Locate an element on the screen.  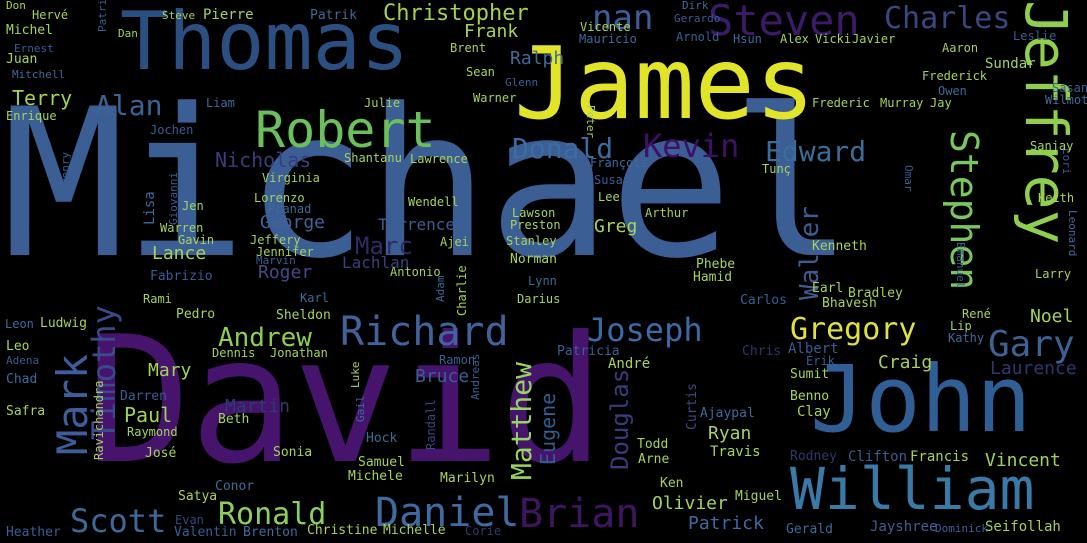
word: Bradley is located at coordinates (875, 293).